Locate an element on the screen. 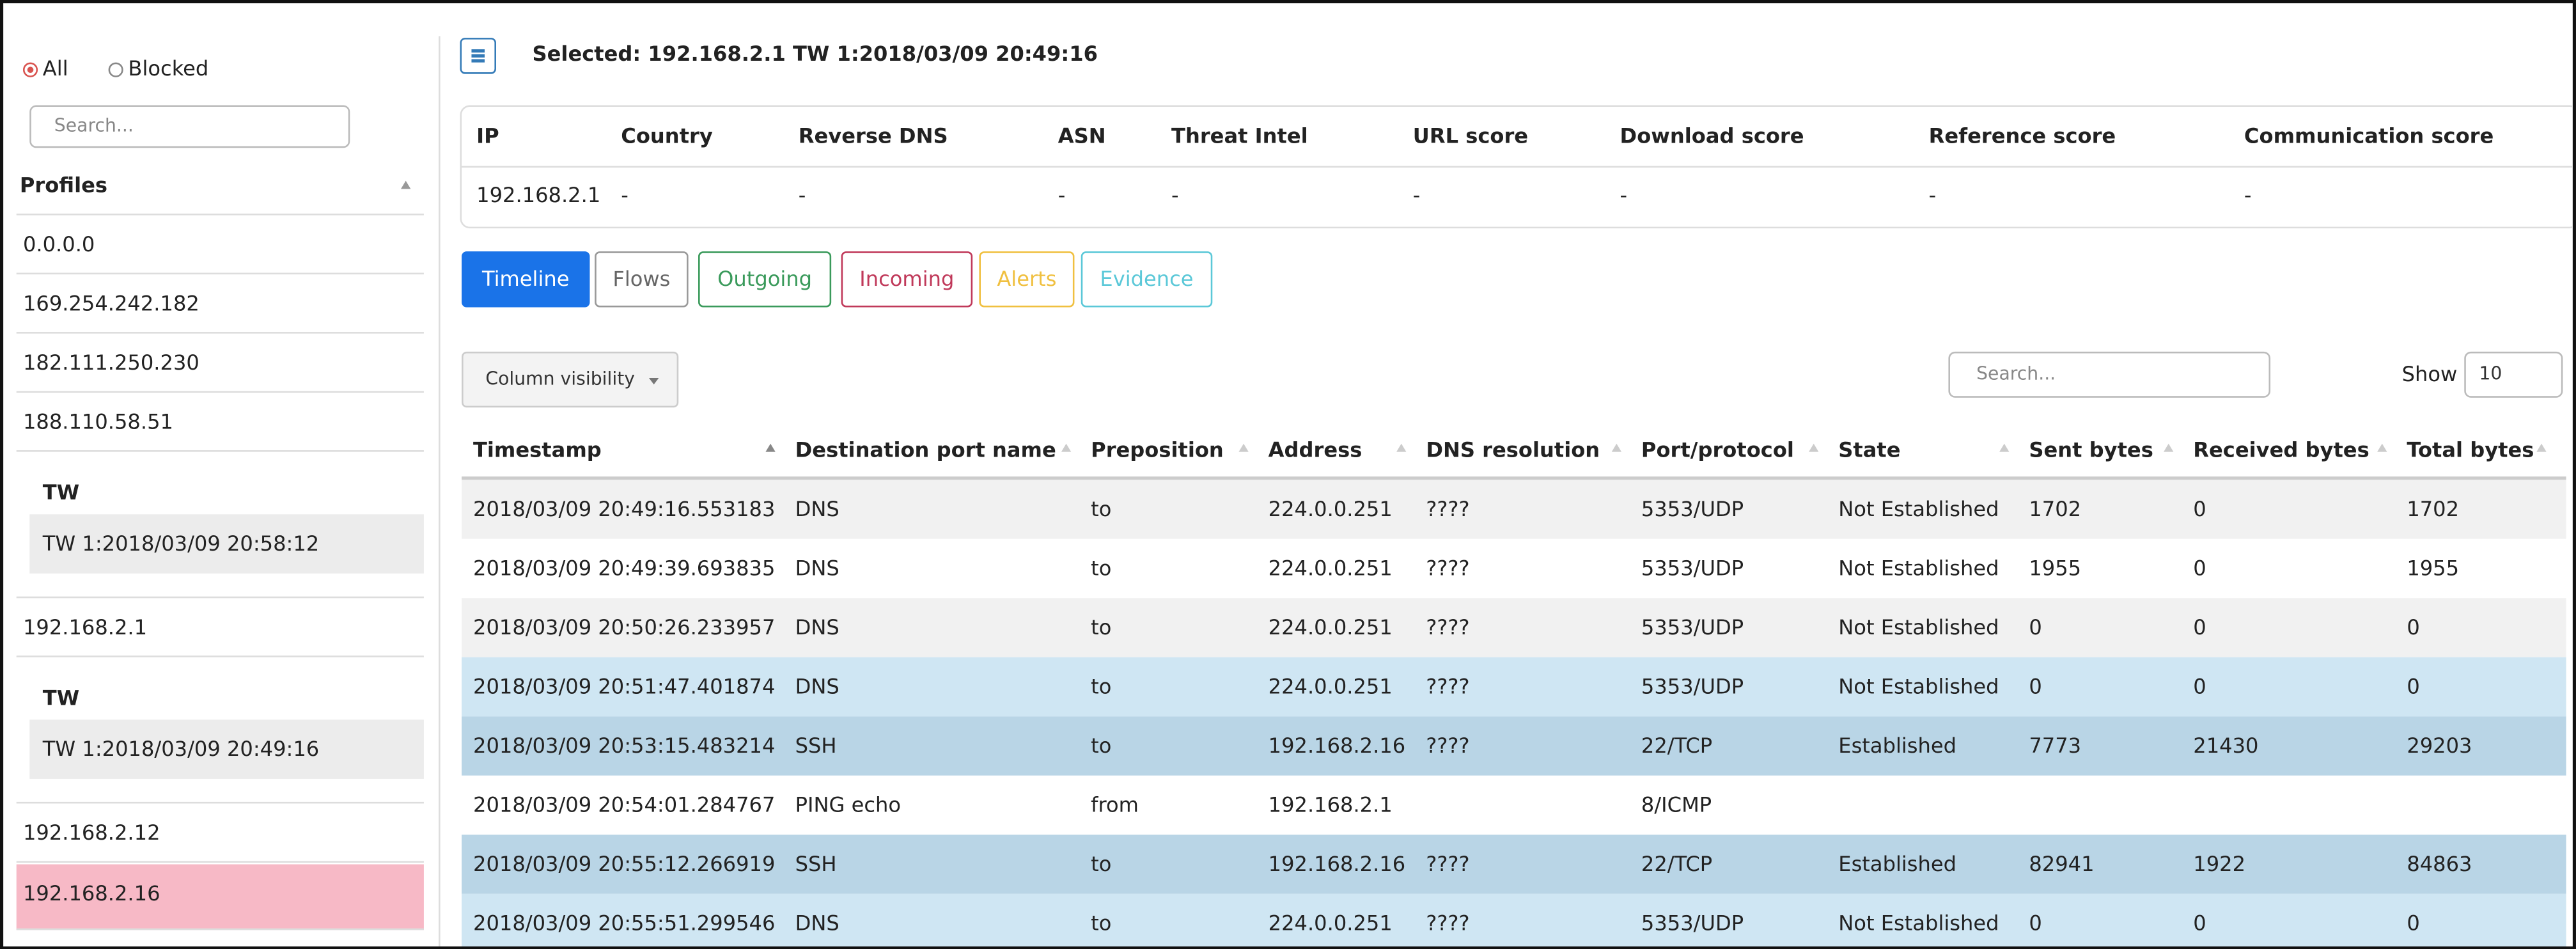 The width and height of the screenshot is (2576, 949). tab: Incoming is located at coordinates (907, 279).